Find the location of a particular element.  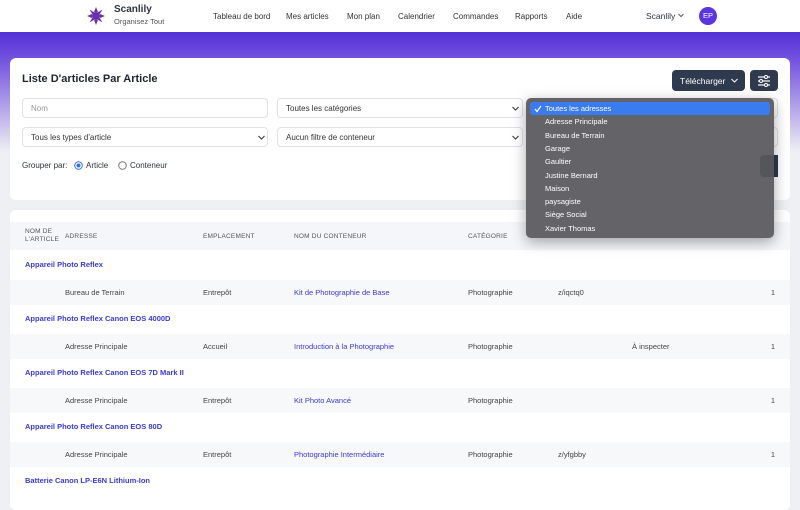

column-header: NOM DU CONTENEUR is located at coordinates (330, 236).